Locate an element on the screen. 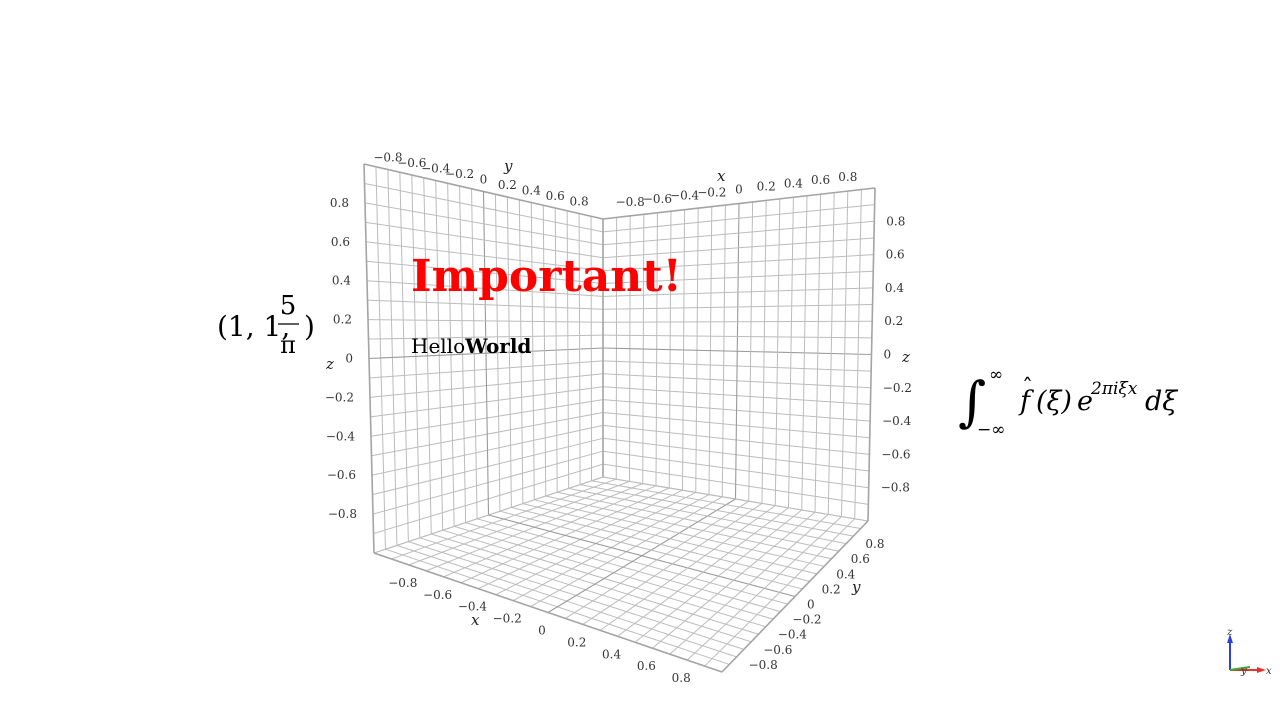  important-annotation: Important! is located at coordinates (546, 276).